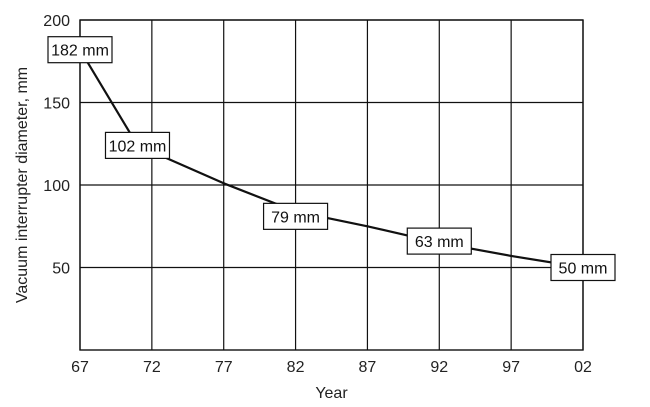 This screenshot has height=407, width=650. What do you see at coordinates (56, 186) in the screenshot?
I see `y-tick-label: 100` at bounding box center [56, 186].